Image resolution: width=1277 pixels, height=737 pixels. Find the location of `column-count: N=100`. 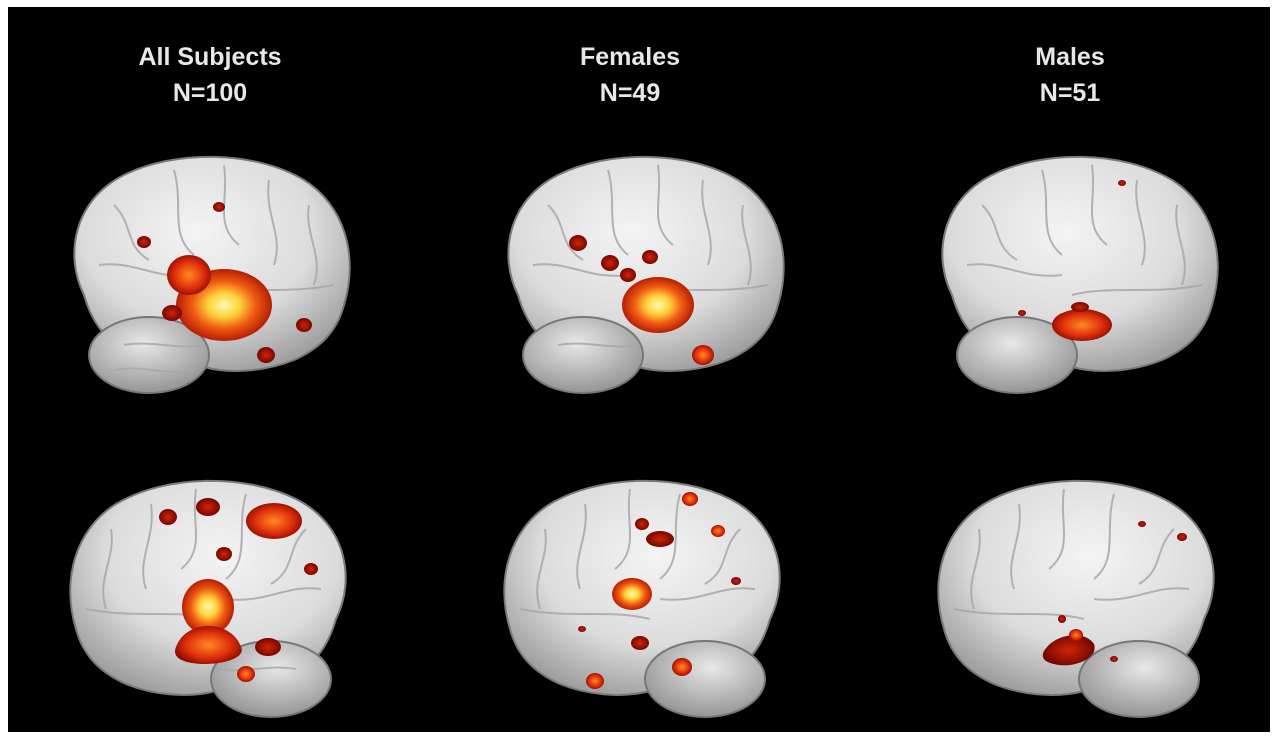

column-count: N=100 is located at coordinates (210, 93).